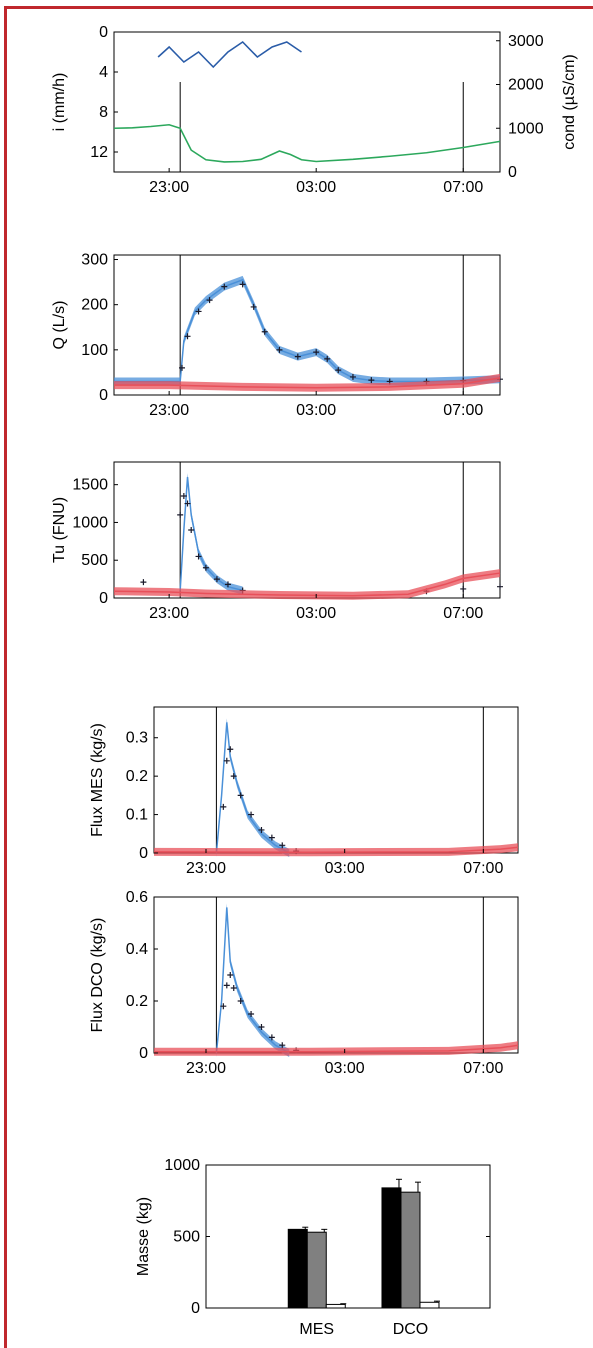 This screenshot has height=1348, width=593. Describe the element at coordinates (526, 85) in the screenshot. I see `y2-tick-label: 2000` at that location.